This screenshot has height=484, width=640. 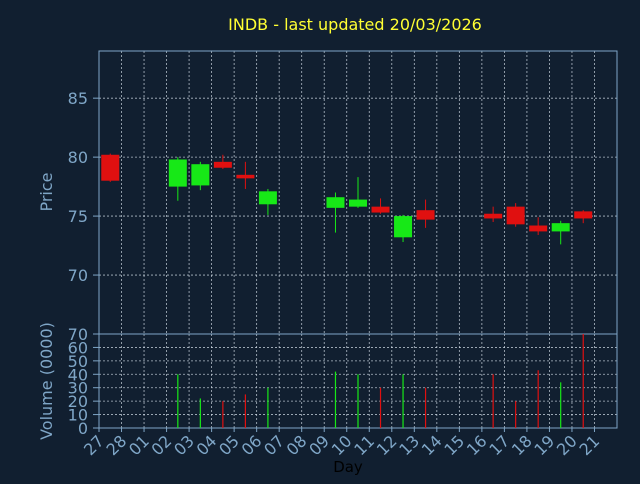 What do you see at coordinates (46, 381) in the screenshot?
I see `volume-axis-label: Volume (0000)` at bounding box center [46, 381].